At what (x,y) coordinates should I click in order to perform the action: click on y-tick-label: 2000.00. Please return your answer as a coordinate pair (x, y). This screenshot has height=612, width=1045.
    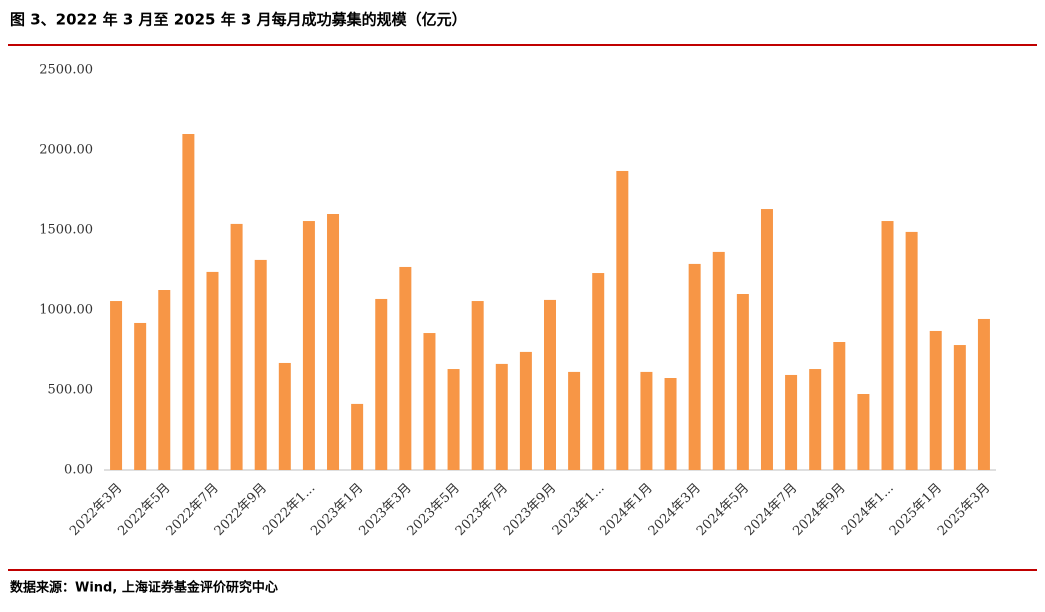
    Looking at the image, I should click on (66, 150).